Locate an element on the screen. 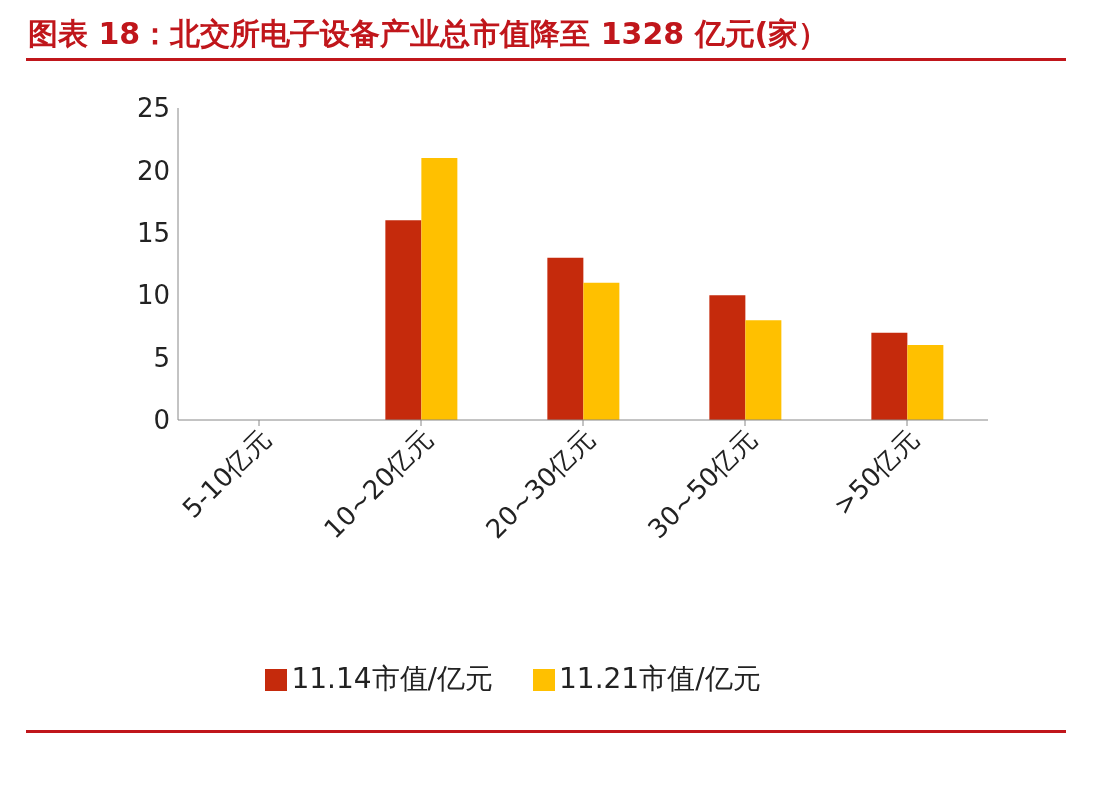 The image size is (1113, 803). y-tick-label: 15 is located at coordinates (153, 233).